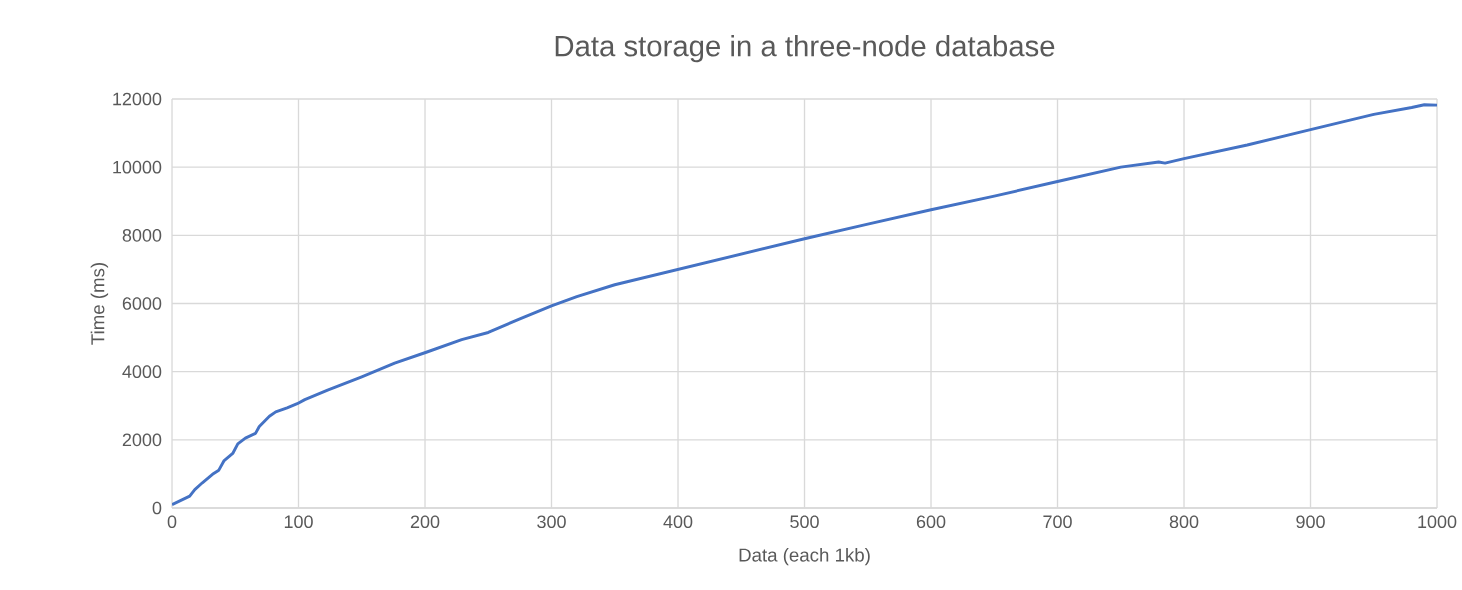 This screenshot has height=590, width=1462. What do you see at coordinates (805, 48) in the screenshot?
I see `chart-title: Data storage in a three-node database` at bounding box center [805, 48].